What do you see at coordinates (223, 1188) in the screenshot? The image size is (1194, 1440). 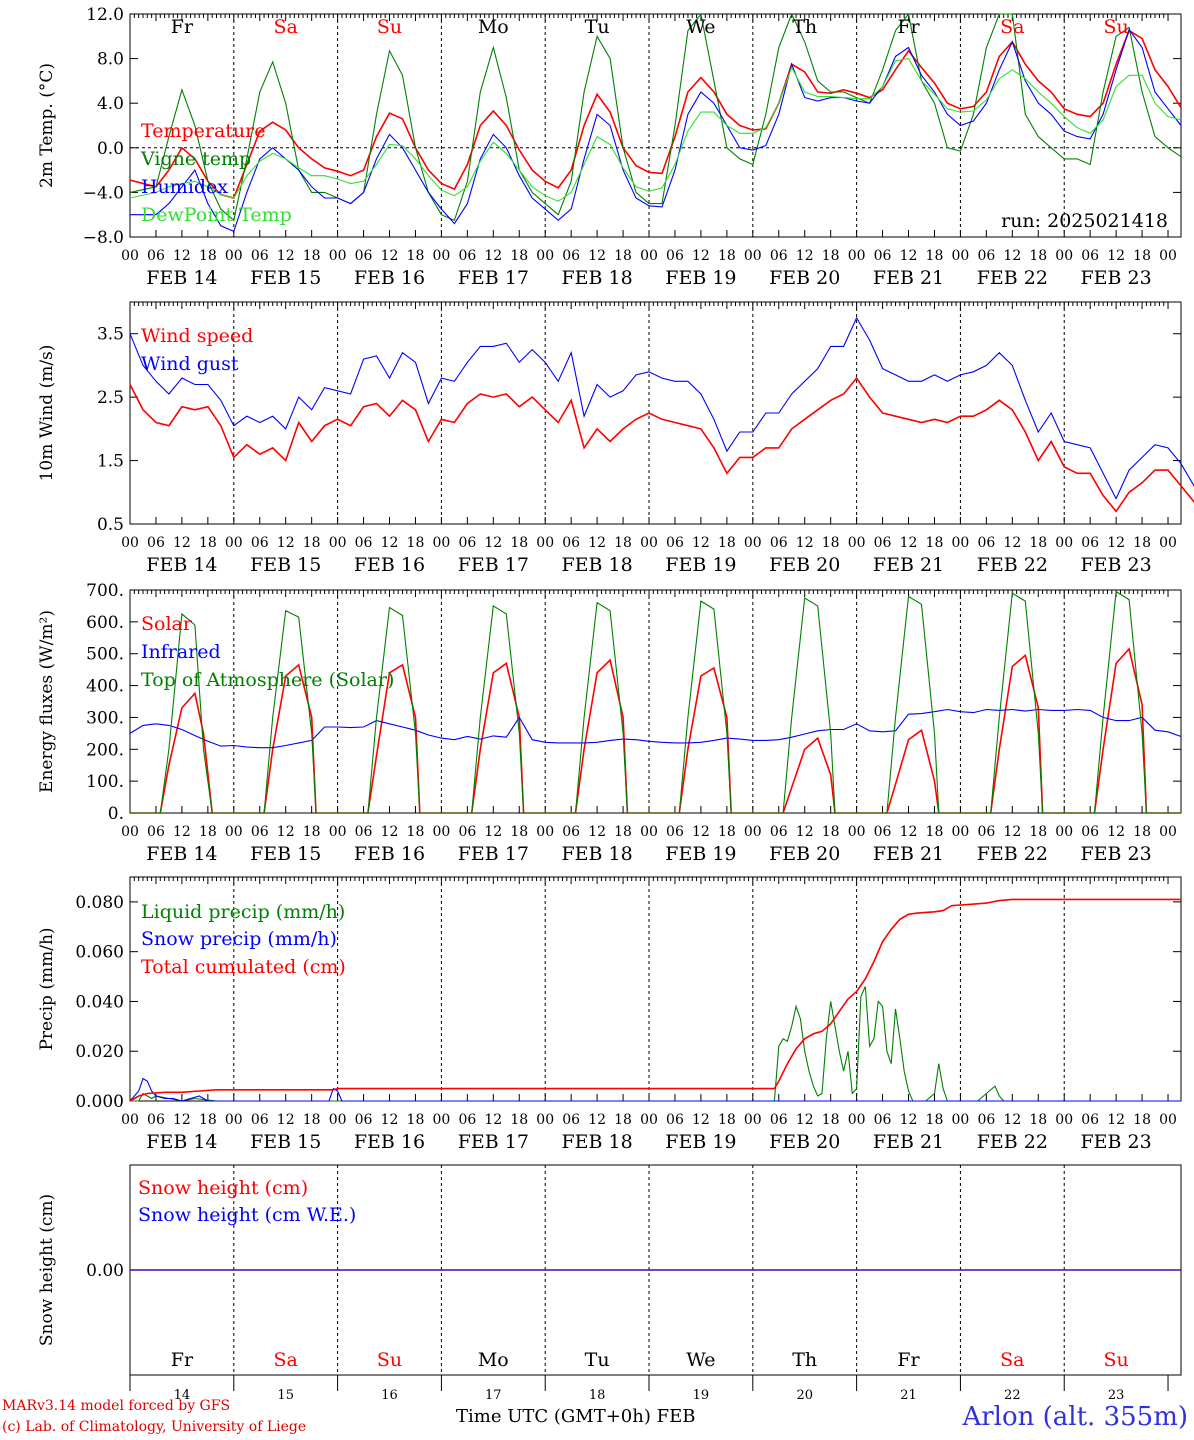 I see `legend-entry: Snow height (cm)` at bounding box center [223, 1188].